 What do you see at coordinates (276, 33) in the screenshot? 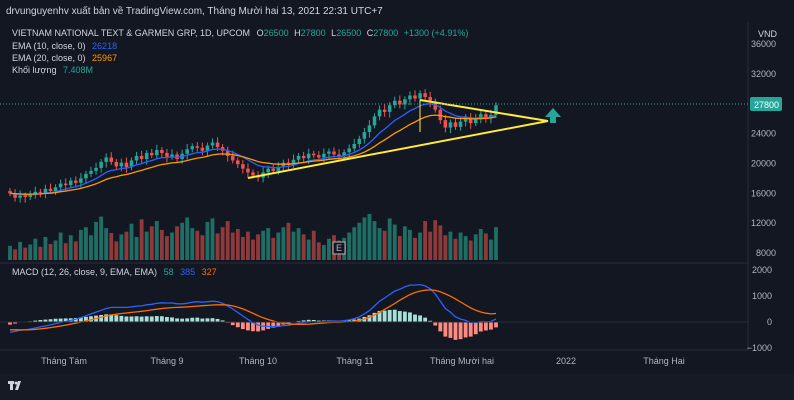
I see `open-value: 26500` at bounding box center [276, 33].